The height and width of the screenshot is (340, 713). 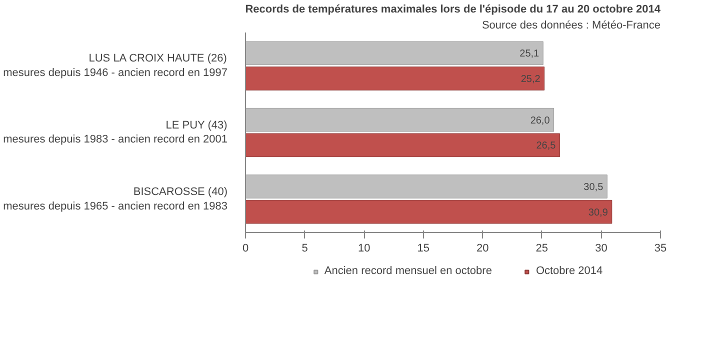 I want to click on chart-title: Records de températures maximales lors de l'épisode du 17 au 20 octobre 2014, so click(x=453, y=10).